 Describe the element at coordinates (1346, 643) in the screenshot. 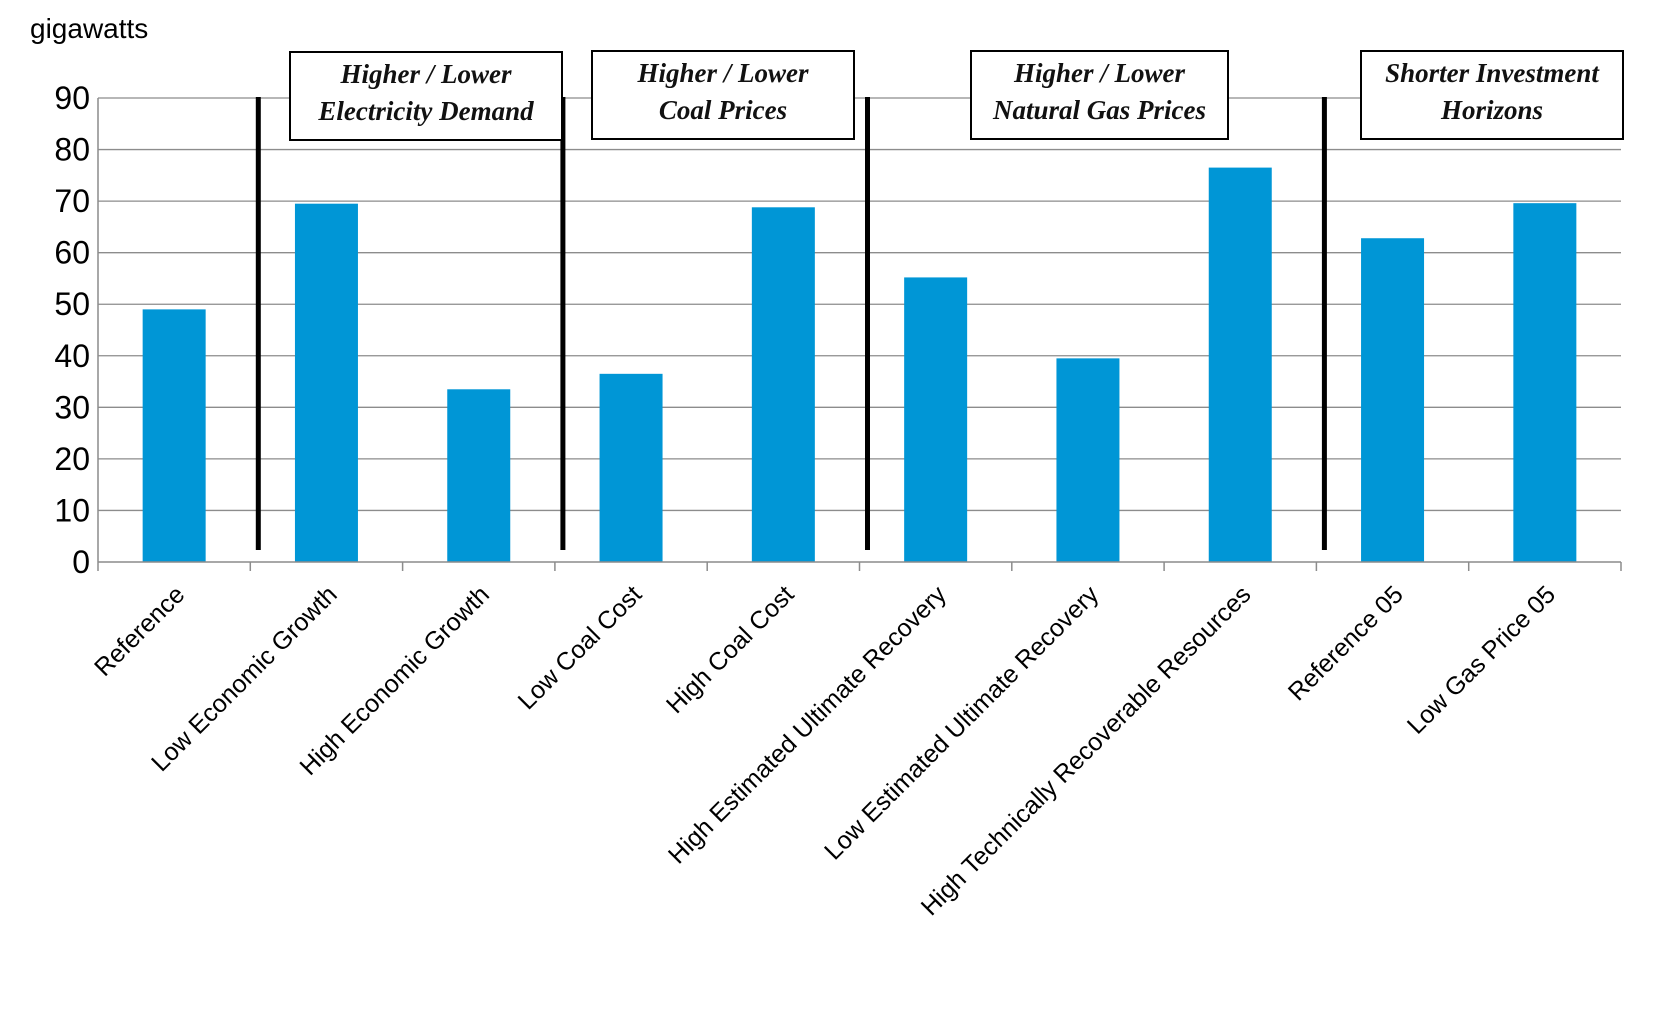

I see `x-tick-label: Reference 05` at that location.